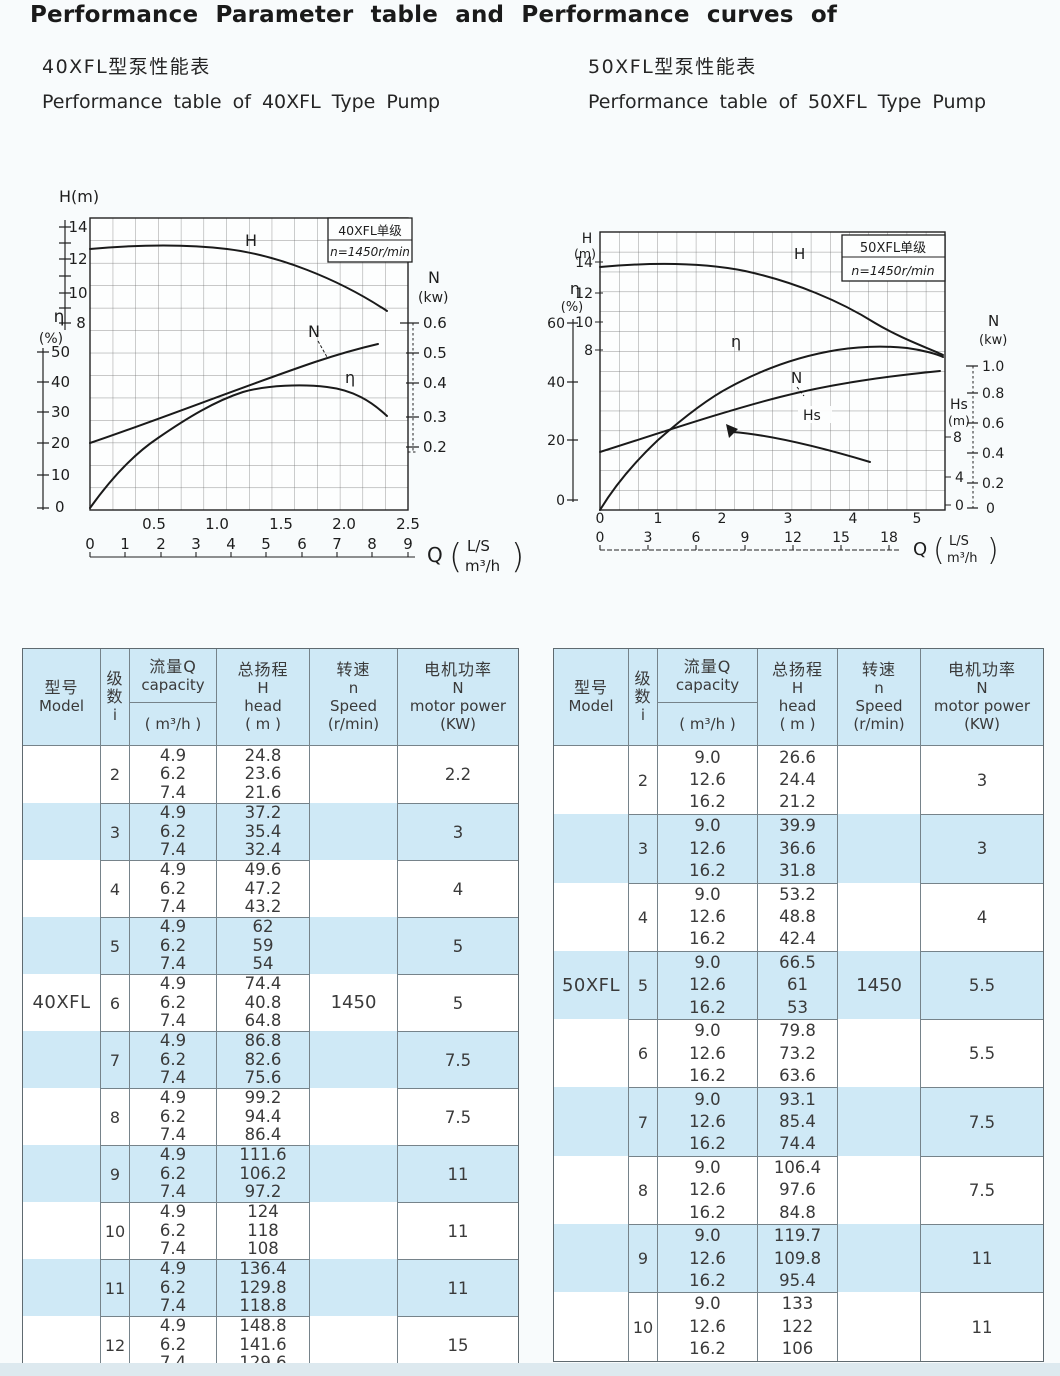  Describe the element at coordinates (79, 259) in the screenshot. I see `h-axis: H(m) 14 12 10 8` at that location.